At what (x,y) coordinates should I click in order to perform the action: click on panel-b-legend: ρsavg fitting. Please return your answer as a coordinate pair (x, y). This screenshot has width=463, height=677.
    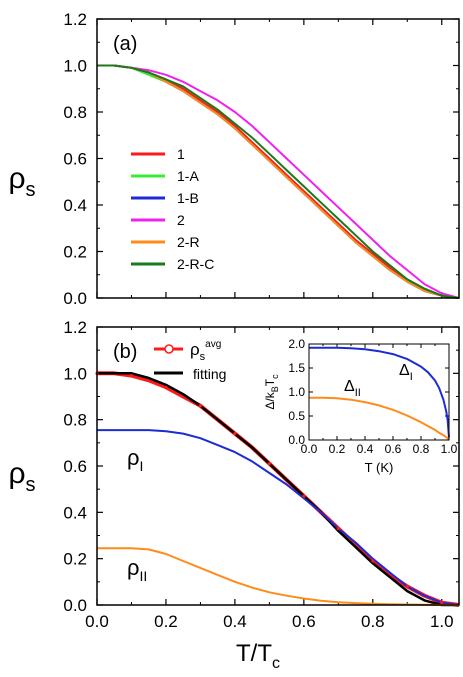
    Looking at the image, I should click on (190, 360).